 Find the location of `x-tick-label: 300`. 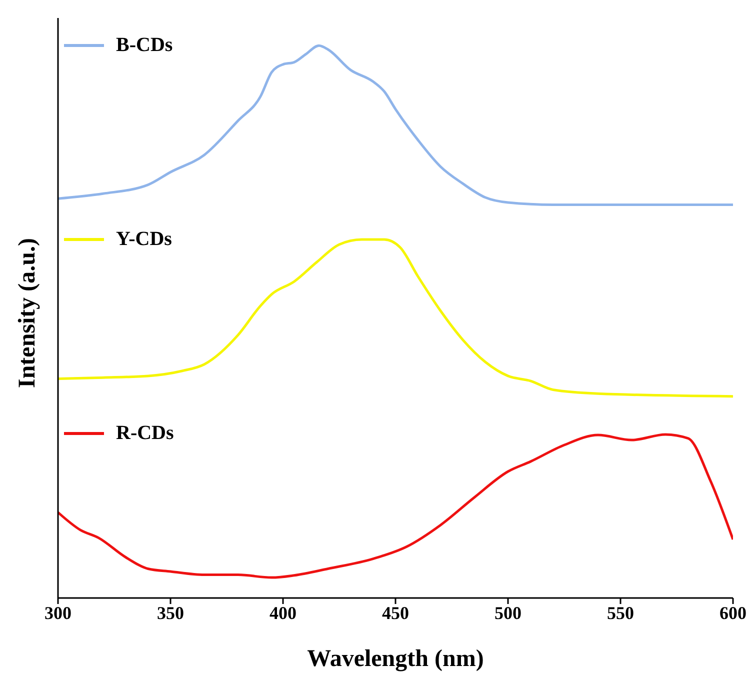

x-tick-label: 300 is located at coordinates (58, 612).